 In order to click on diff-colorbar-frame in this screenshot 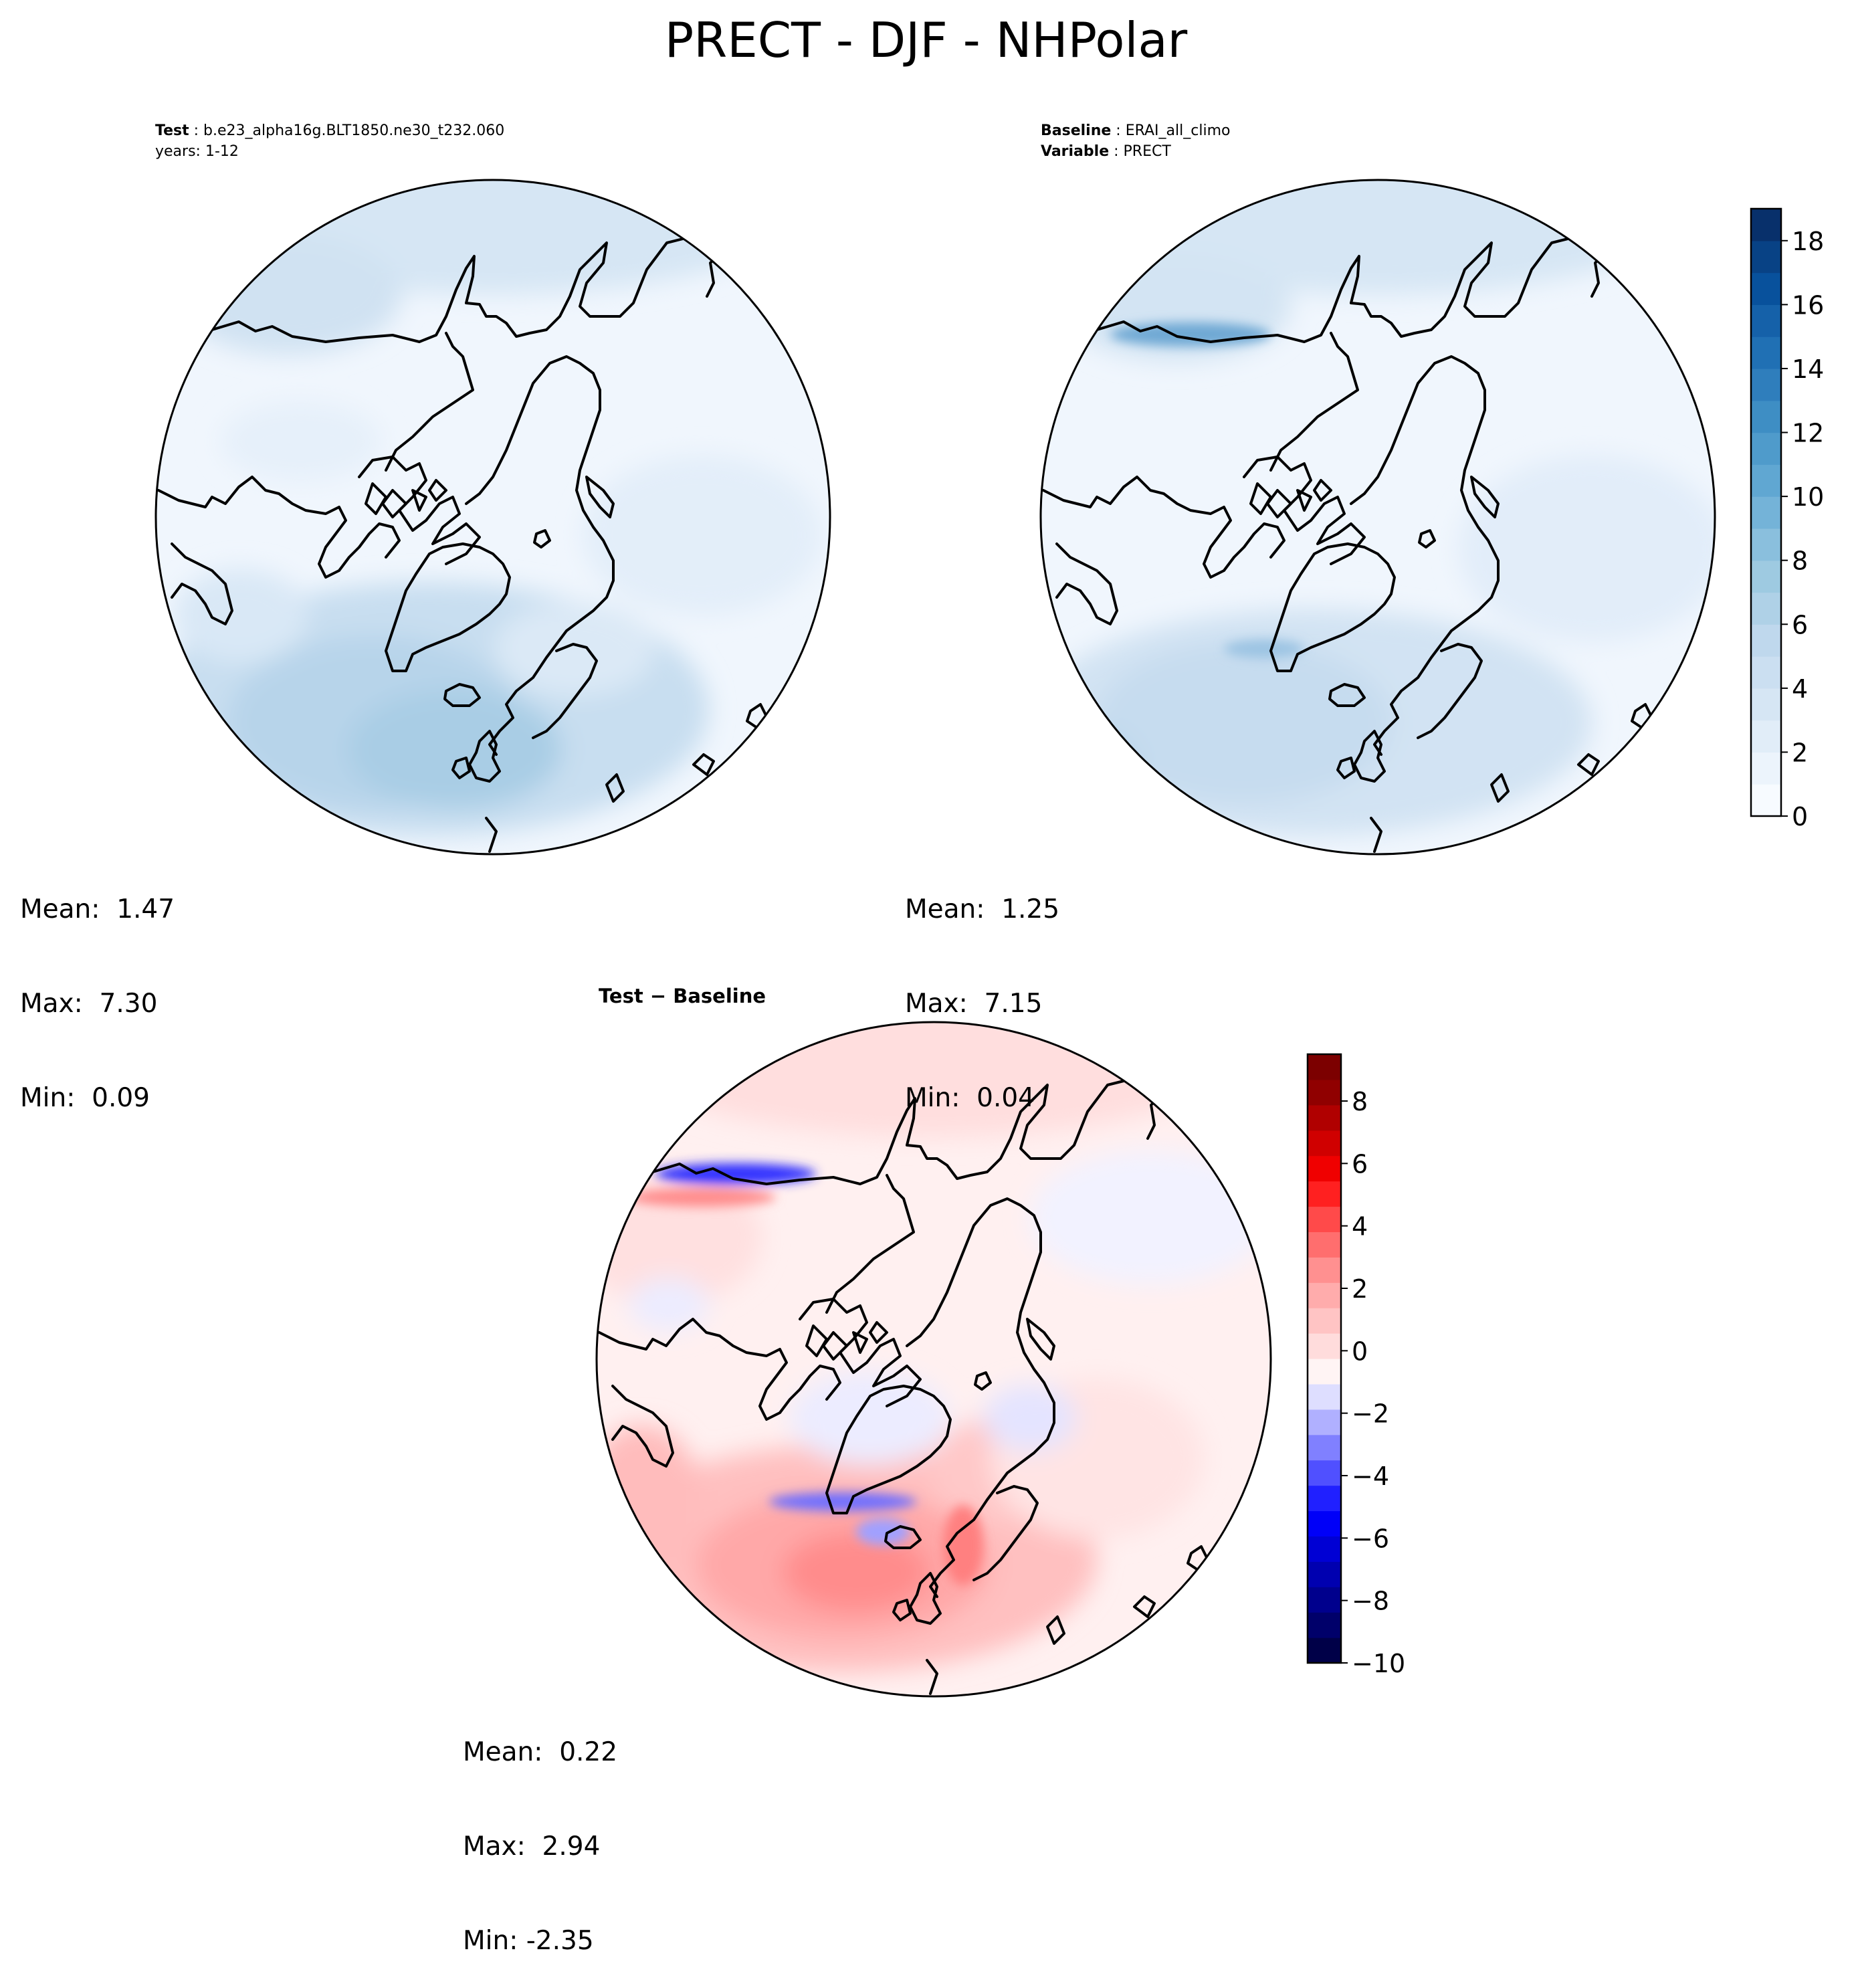, I will do `click(1324, 1358)`.